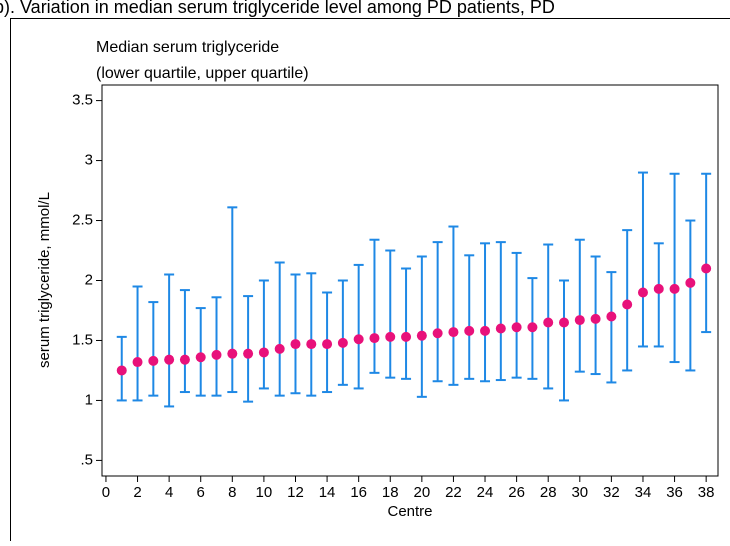 The image size is (730, 546). Describe the element at coordinates (674, 492) in the screenshot. I see `x-tick-label: 36` at that location.